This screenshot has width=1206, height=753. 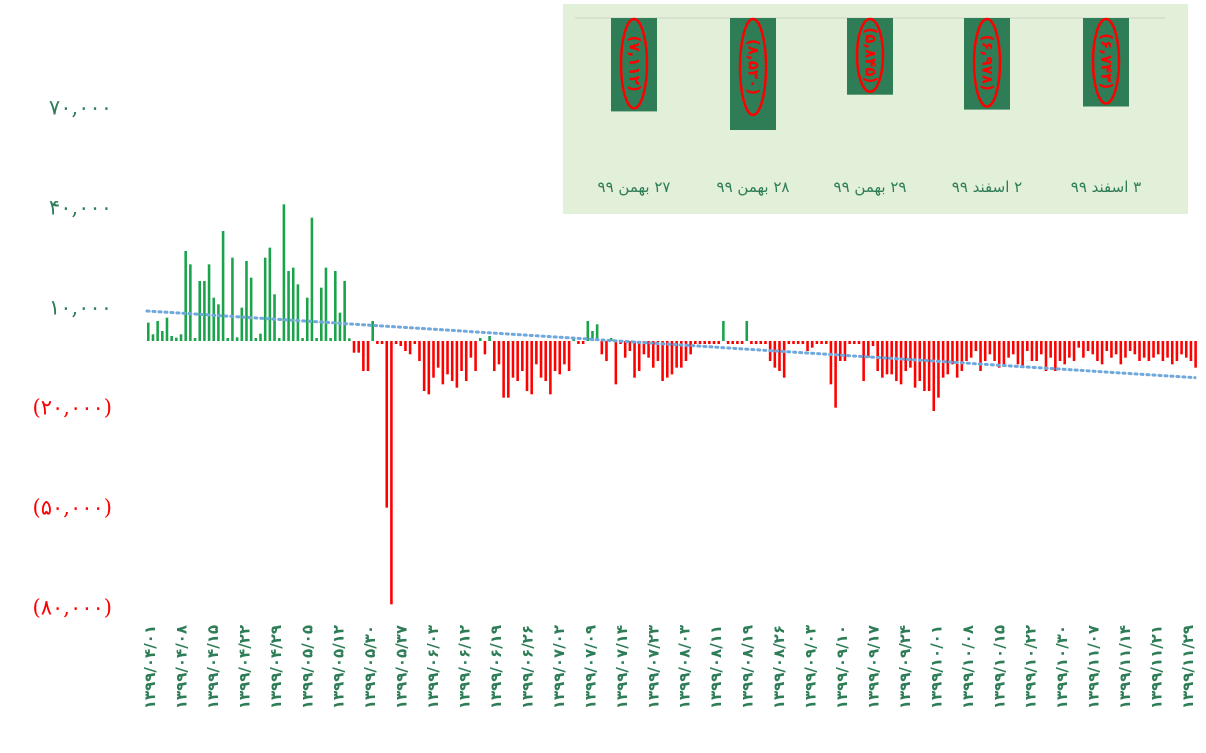 I want to click on x-tick-label: ۱۳۹۹/۰۵/۳۰, so click(x=370, y=667).